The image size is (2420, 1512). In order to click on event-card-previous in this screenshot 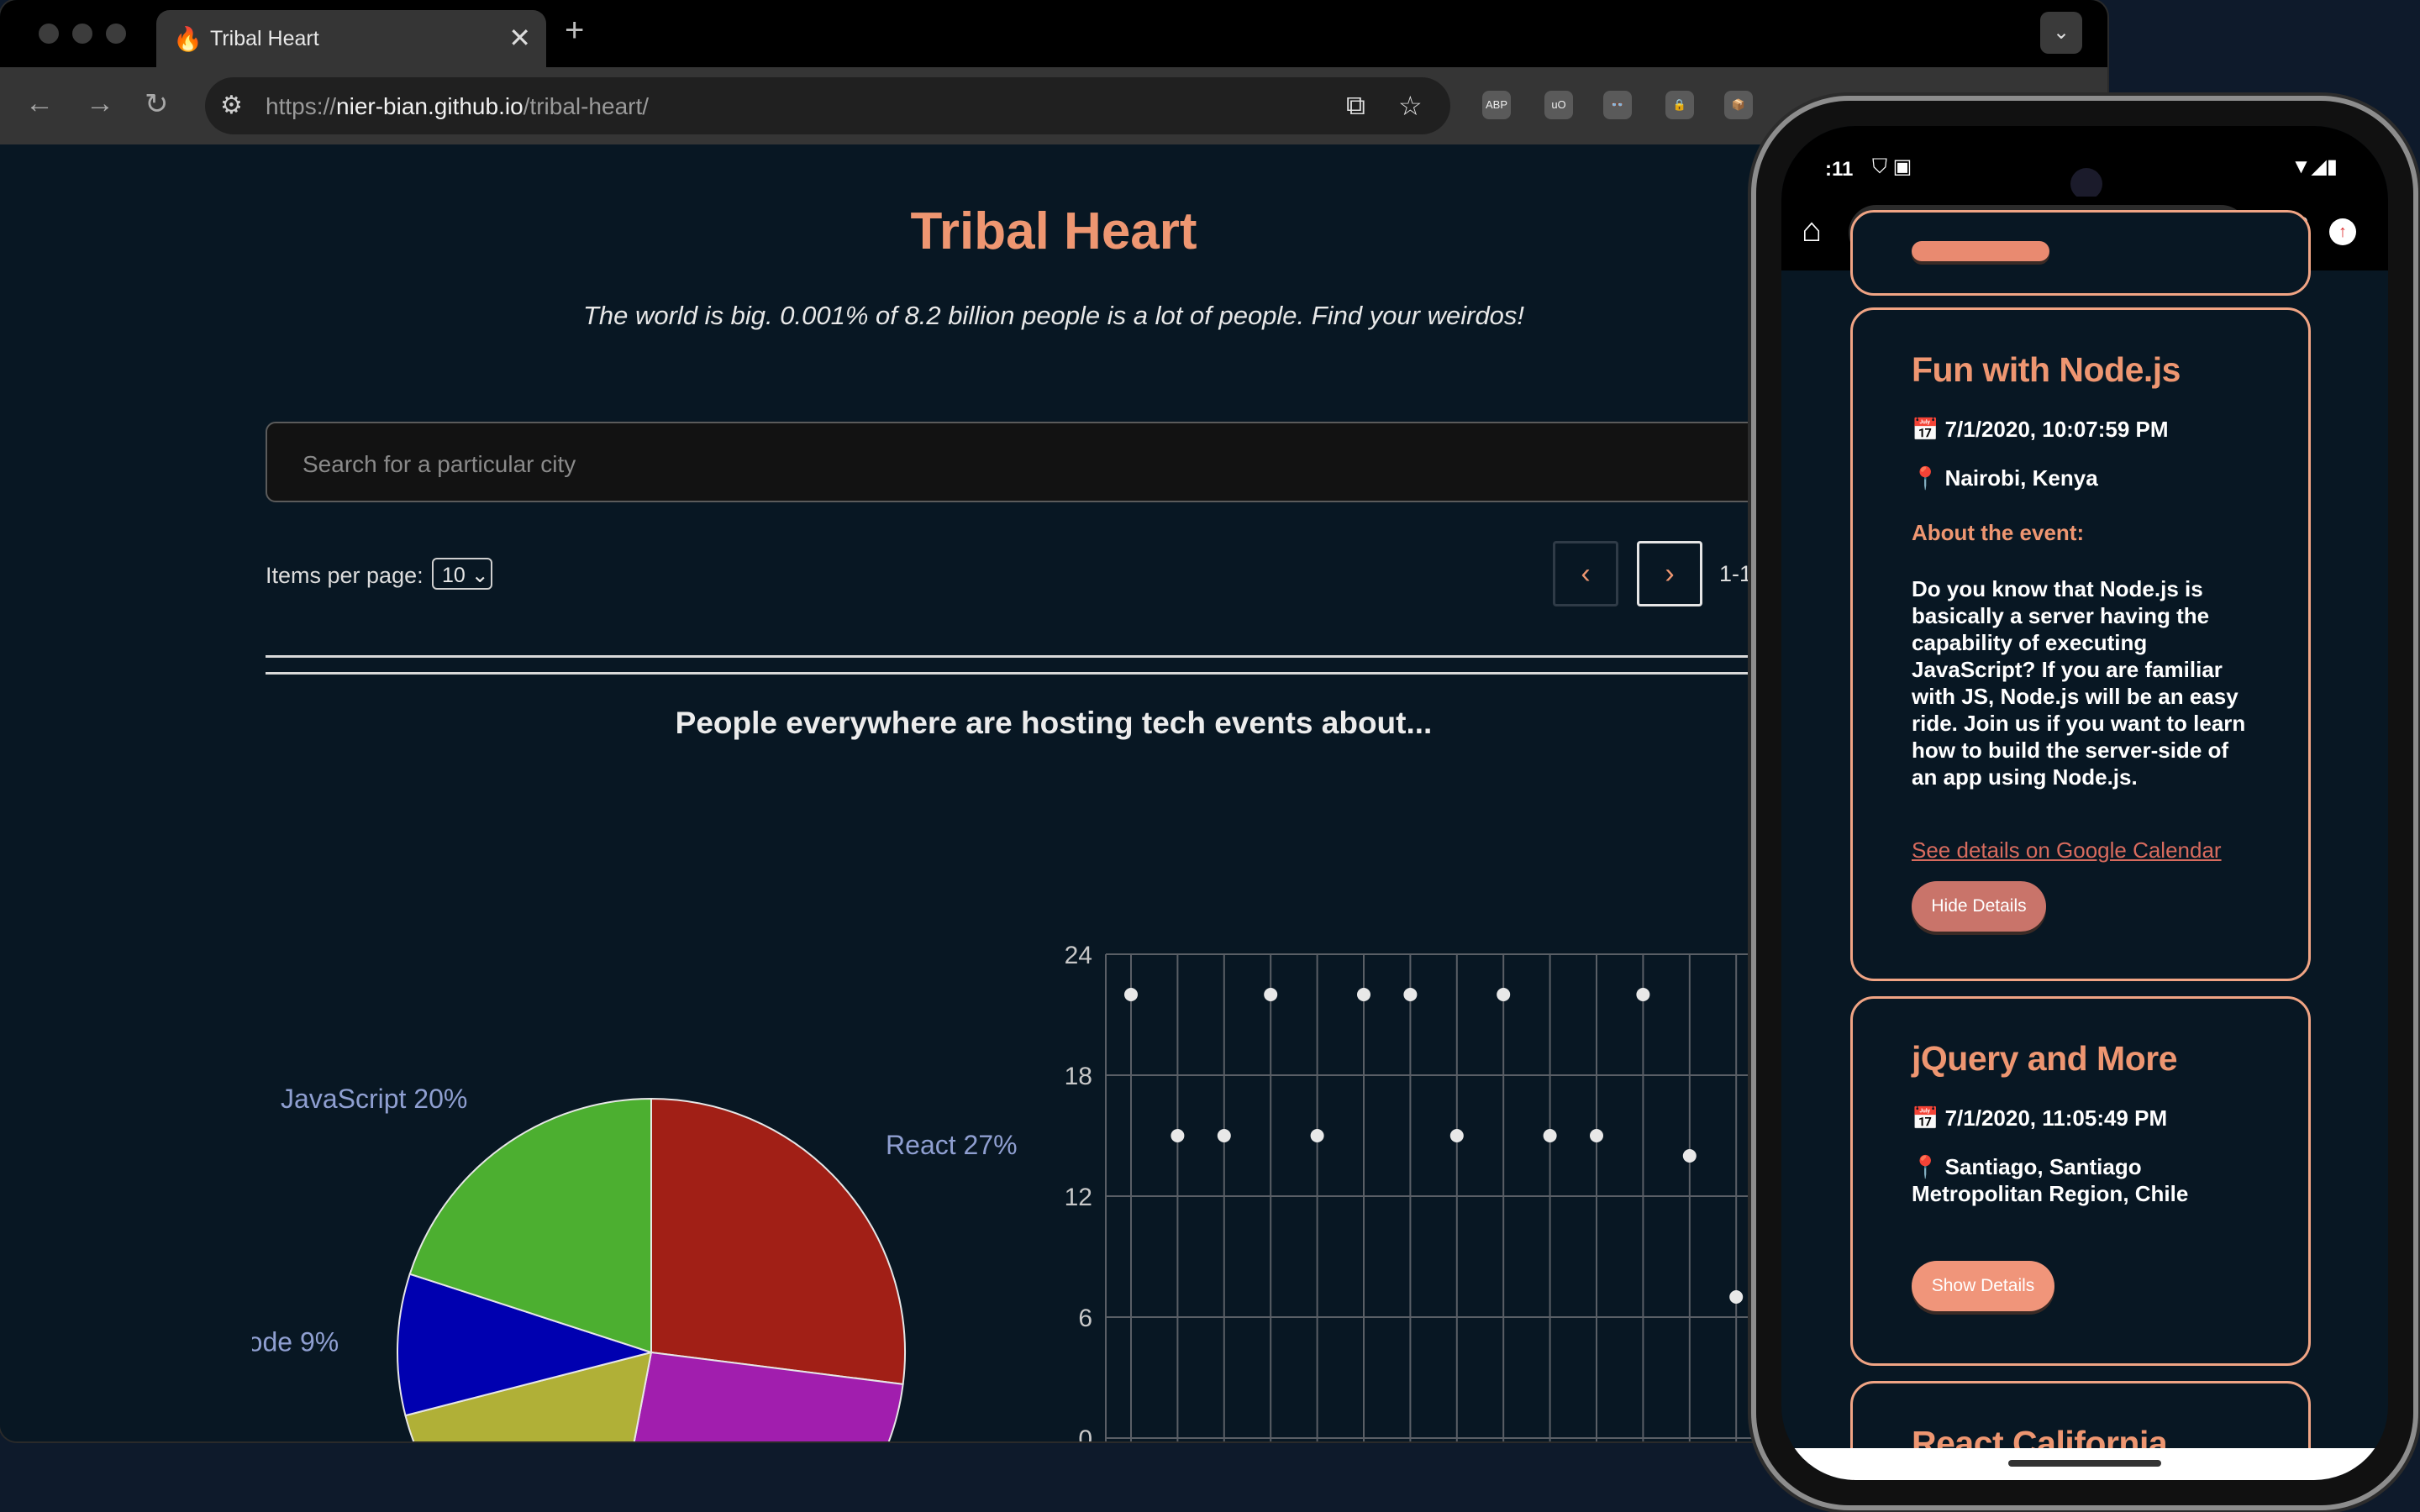, I will do `click(2081, 253)`.